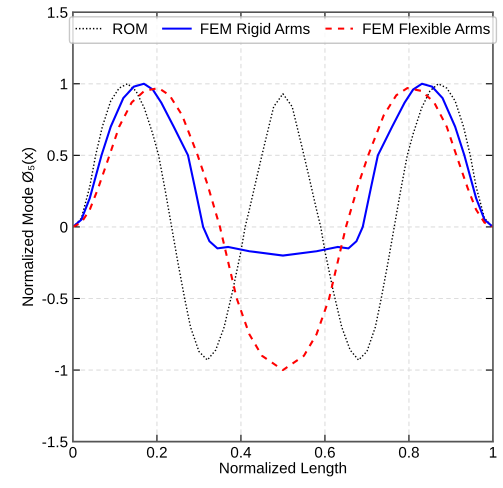 This screenshot has width=503, height=488. I want to click on y-tick-label: 1.5, so click(58, 12).